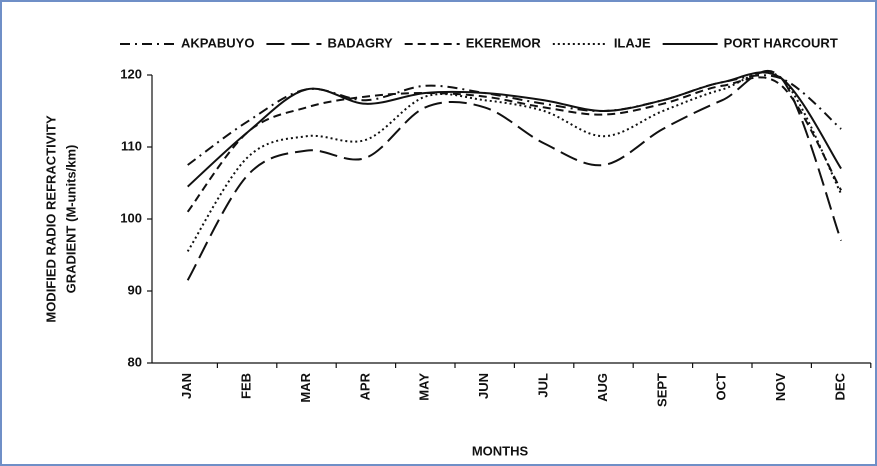  Describe the element at coordinates (217, 42) in the screenshot. I see `legend-label: AKPABUYO` at that location.